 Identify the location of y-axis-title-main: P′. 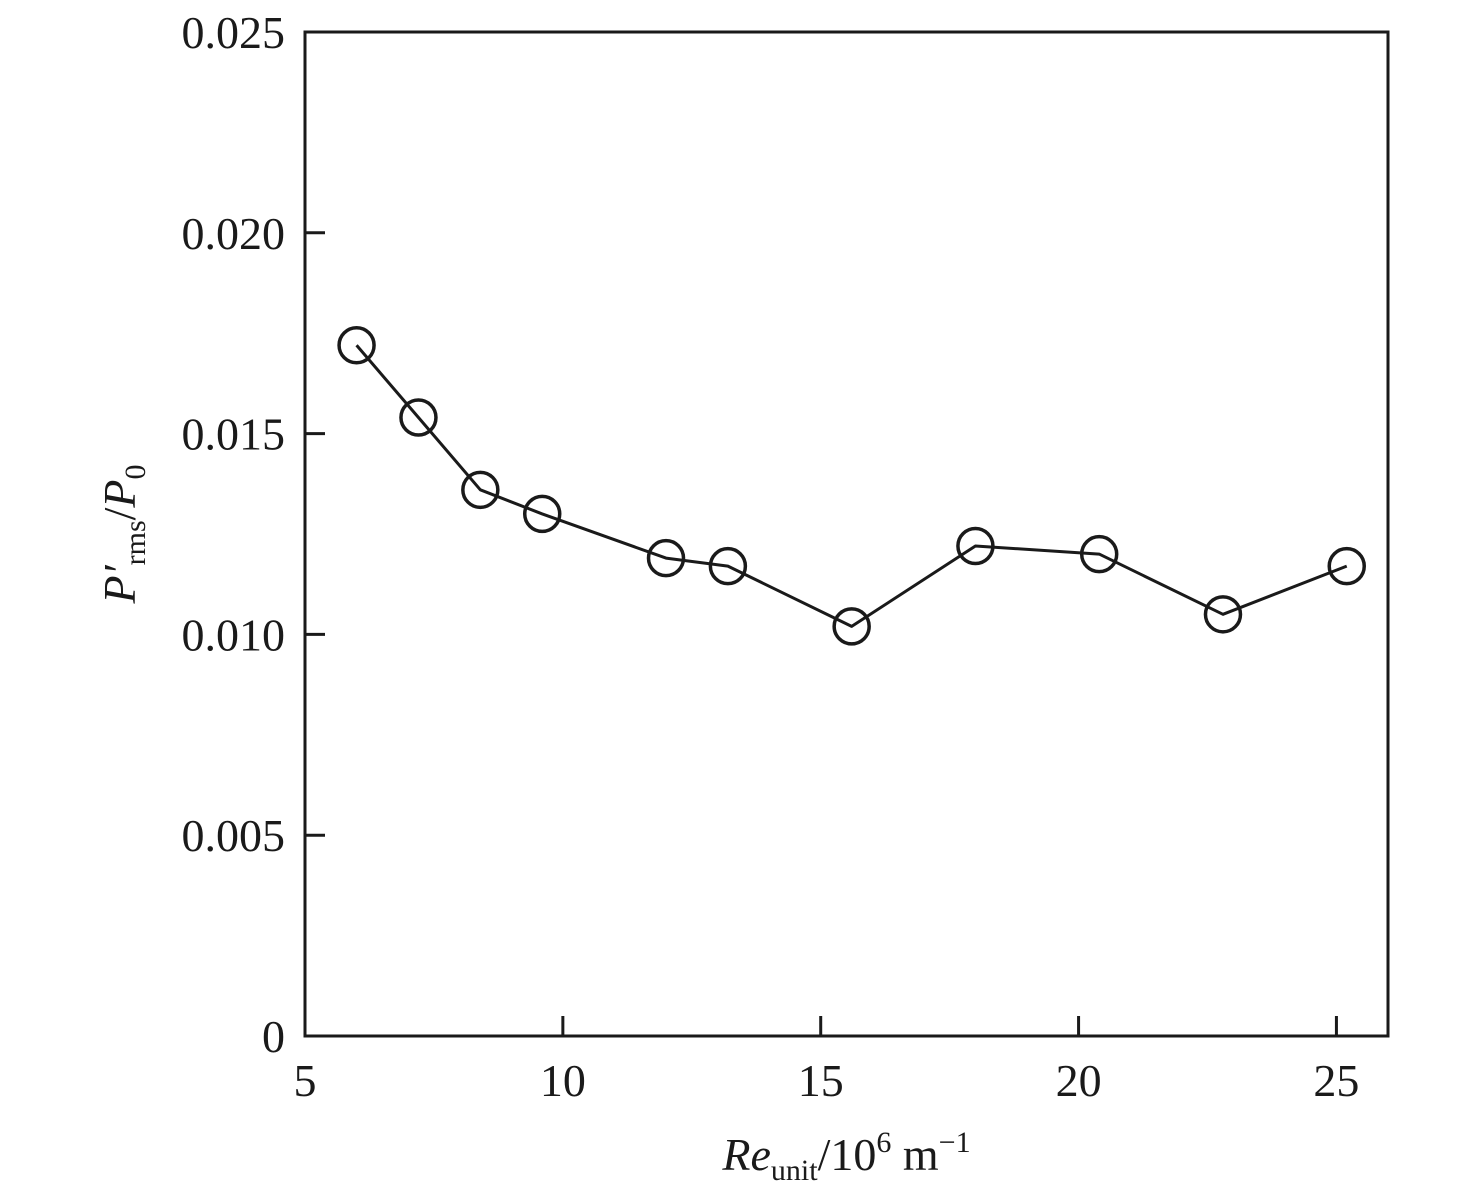
(119, 584).